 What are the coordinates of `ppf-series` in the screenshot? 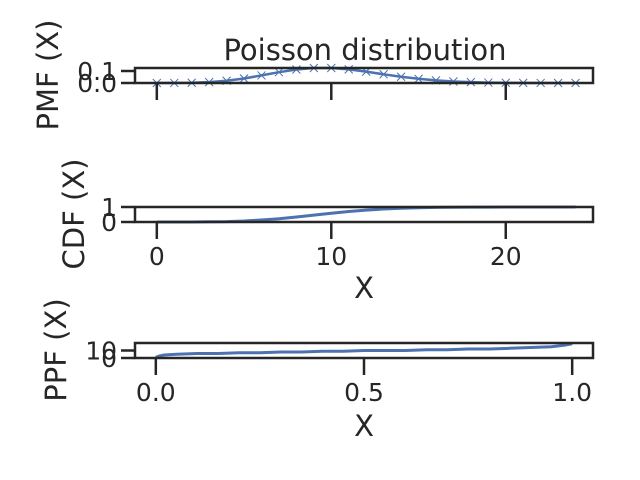 It's located at (364, 350).